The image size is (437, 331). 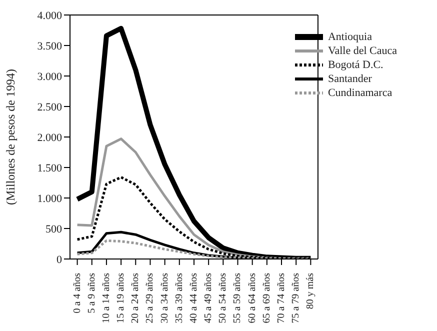 What do you see at coordinates (49, 16) in the screenshot?
I see `y-tick-label: 4.000` at bounding box center [49, 16].